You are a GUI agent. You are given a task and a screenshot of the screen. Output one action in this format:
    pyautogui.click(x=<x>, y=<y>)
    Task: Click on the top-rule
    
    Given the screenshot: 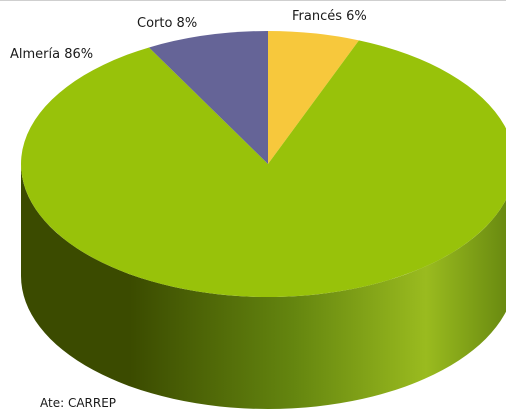 What is the action you would take?
    pyautogui.click(x=253, y=0)
    